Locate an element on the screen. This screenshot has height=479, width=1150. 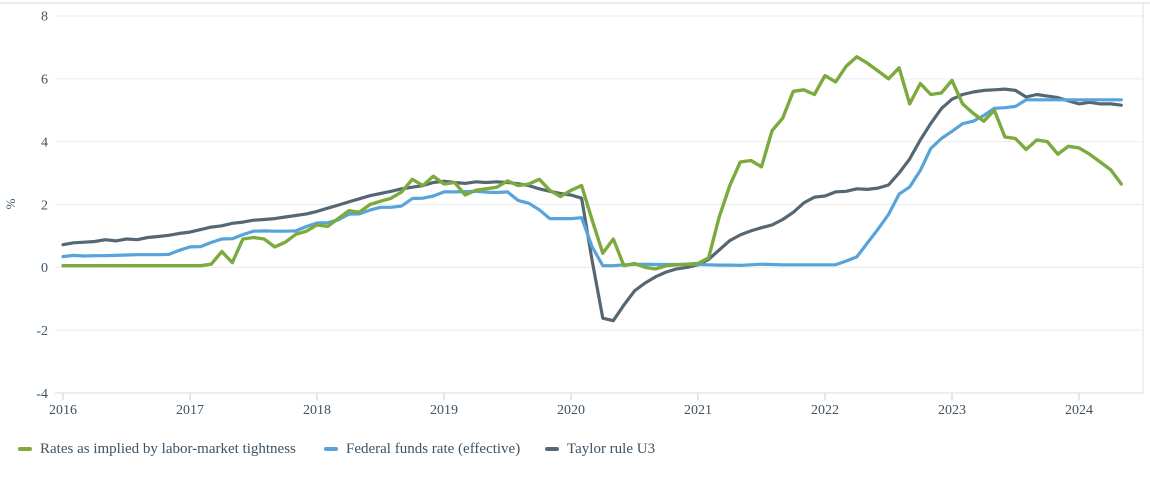
x-tick-label: 2021 is located at coordinates (698, 410).